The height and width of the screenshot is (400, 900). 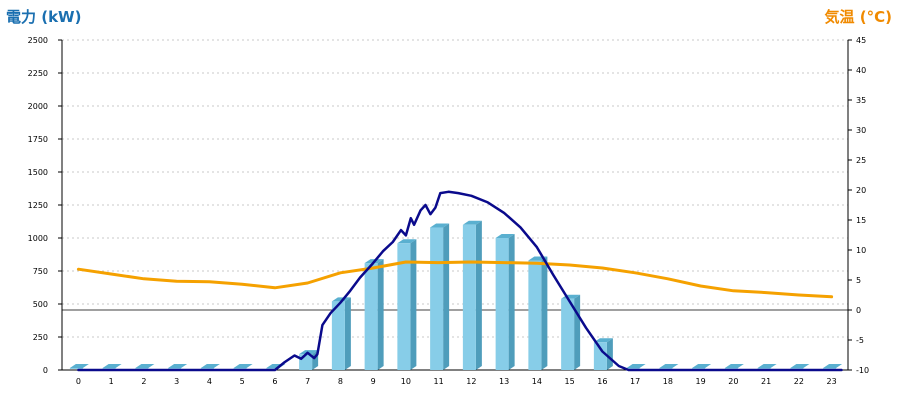 I want to click on x-tick-label: 5, so click(x=242, y=381).